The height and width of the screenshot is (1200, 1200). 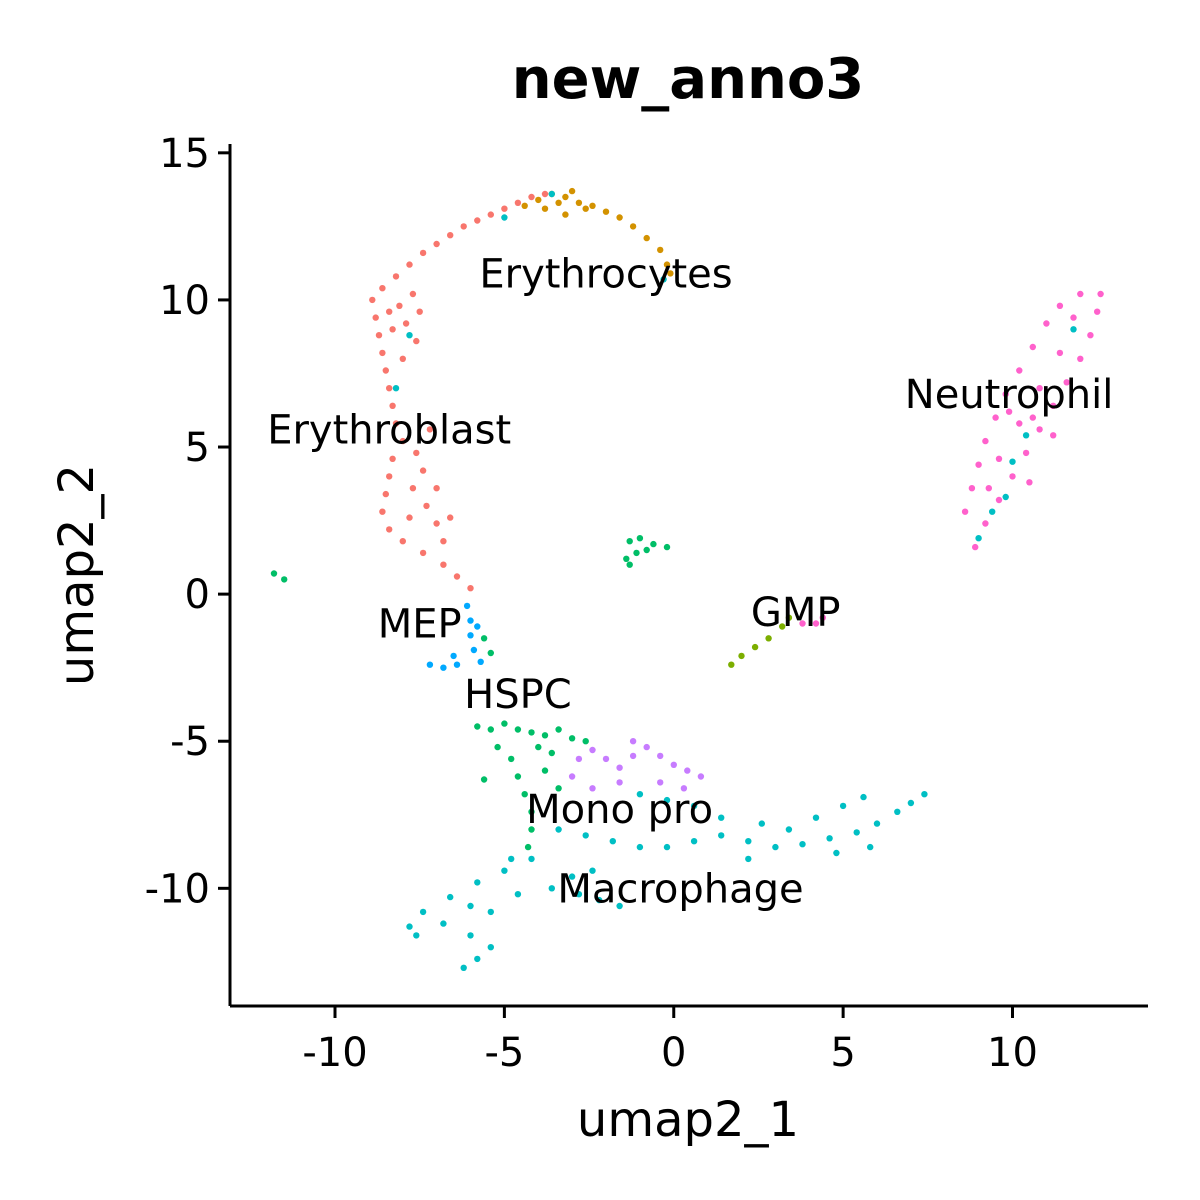 I want to click on y-tick-label: 10, so click(x=184, y=301).